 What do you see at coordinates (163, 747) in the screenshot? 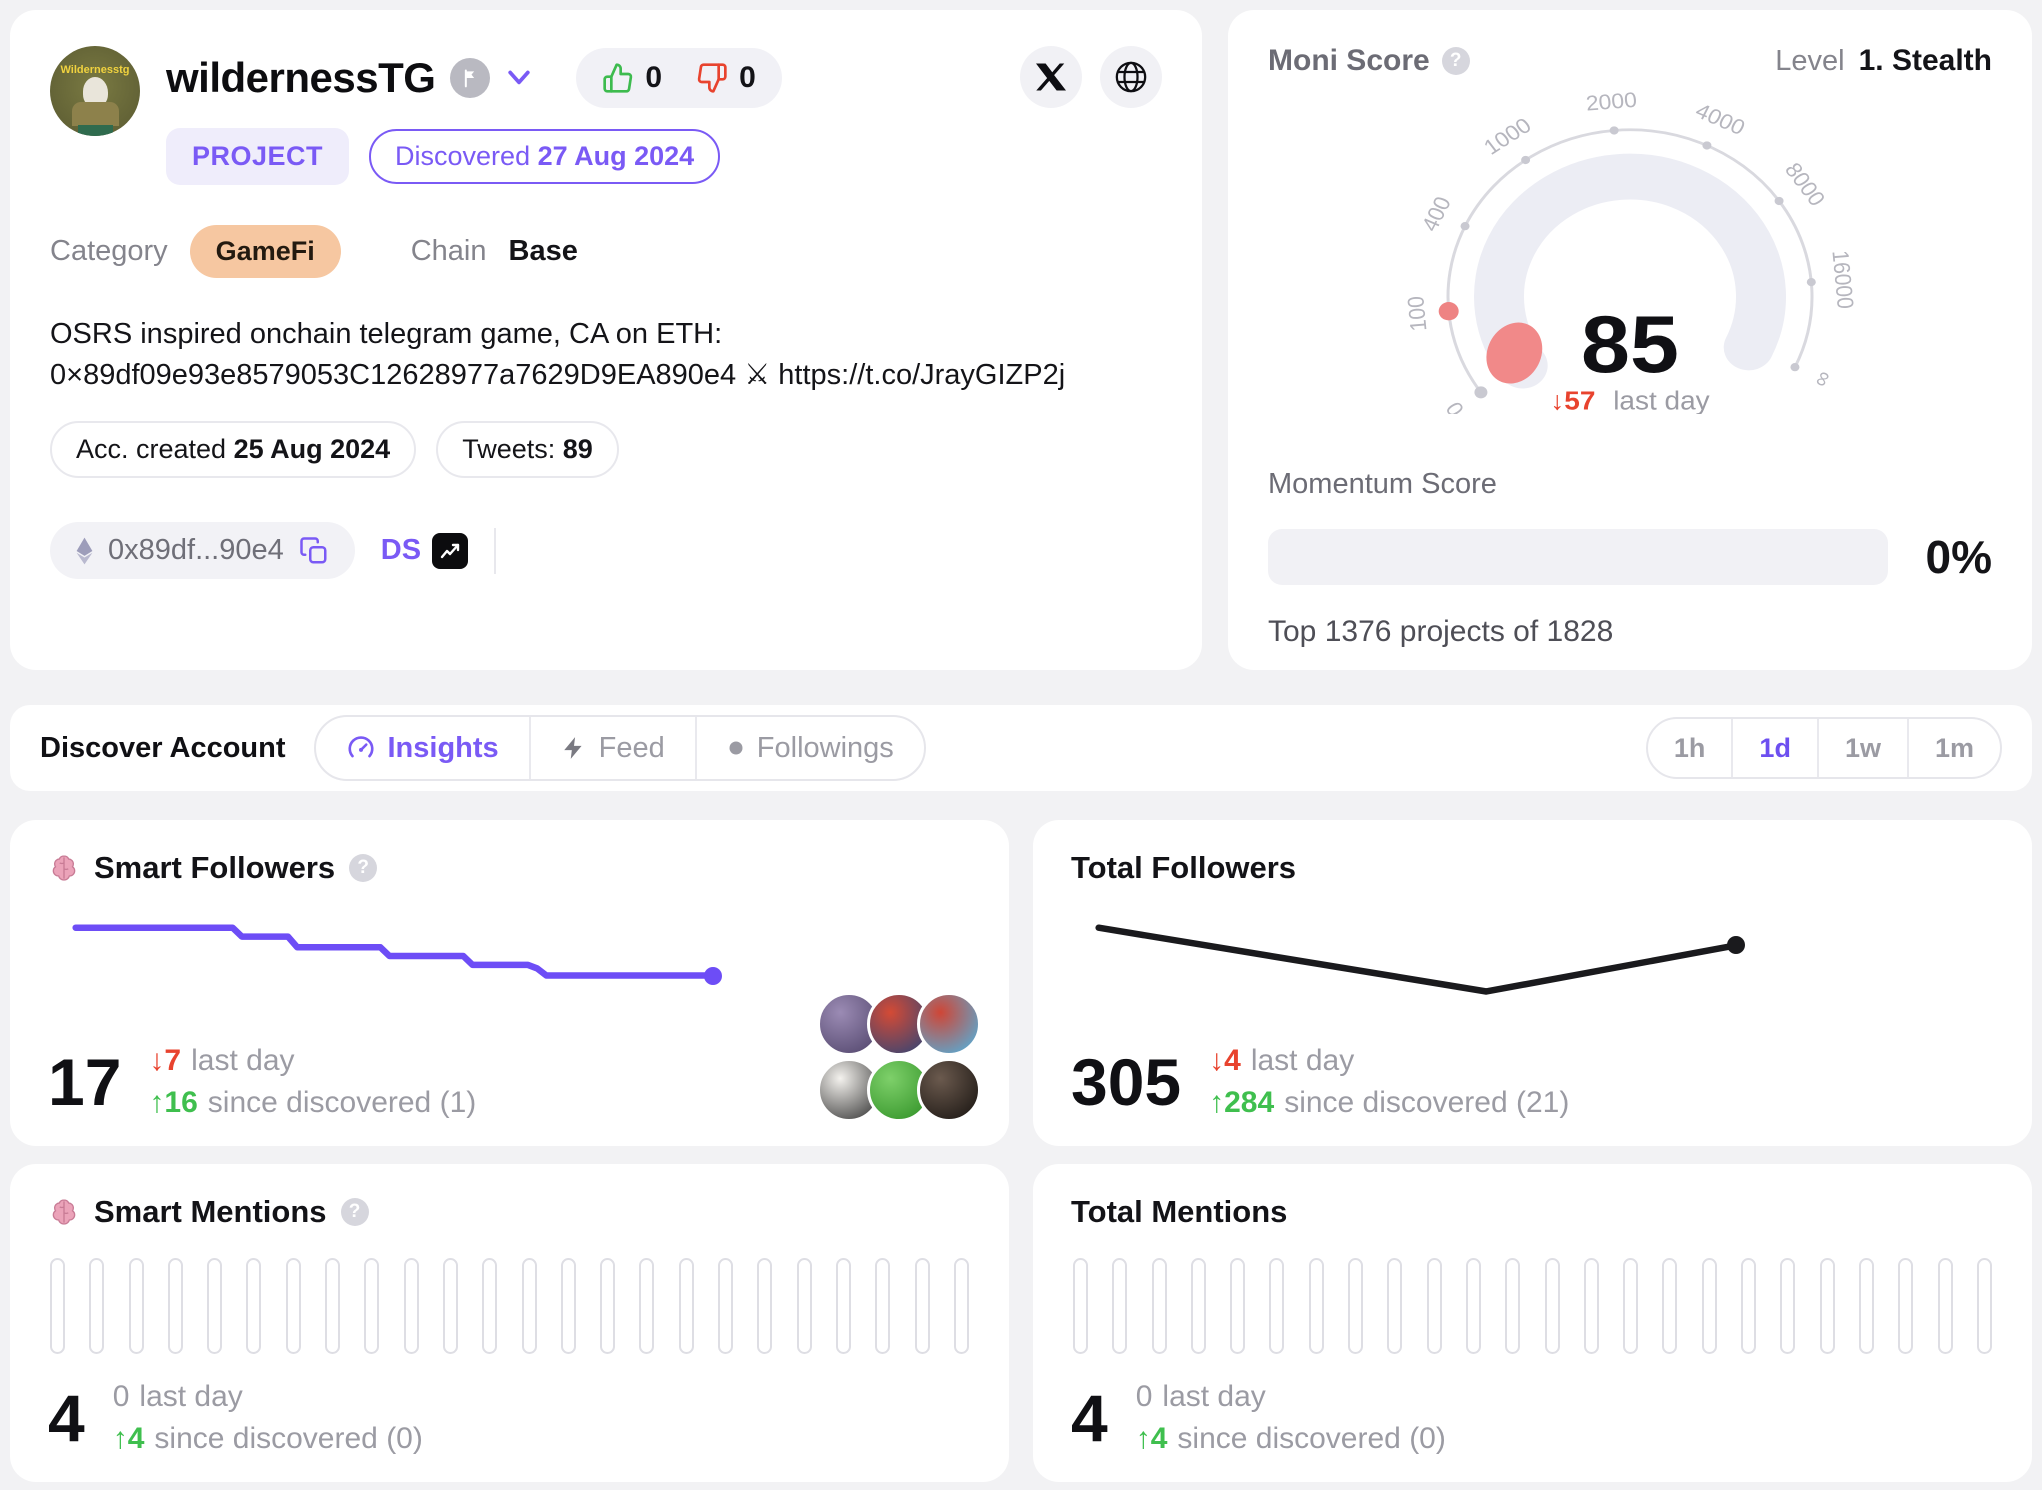
I see `toolbar-title: Discover Account` at bounding box center [163, 747].